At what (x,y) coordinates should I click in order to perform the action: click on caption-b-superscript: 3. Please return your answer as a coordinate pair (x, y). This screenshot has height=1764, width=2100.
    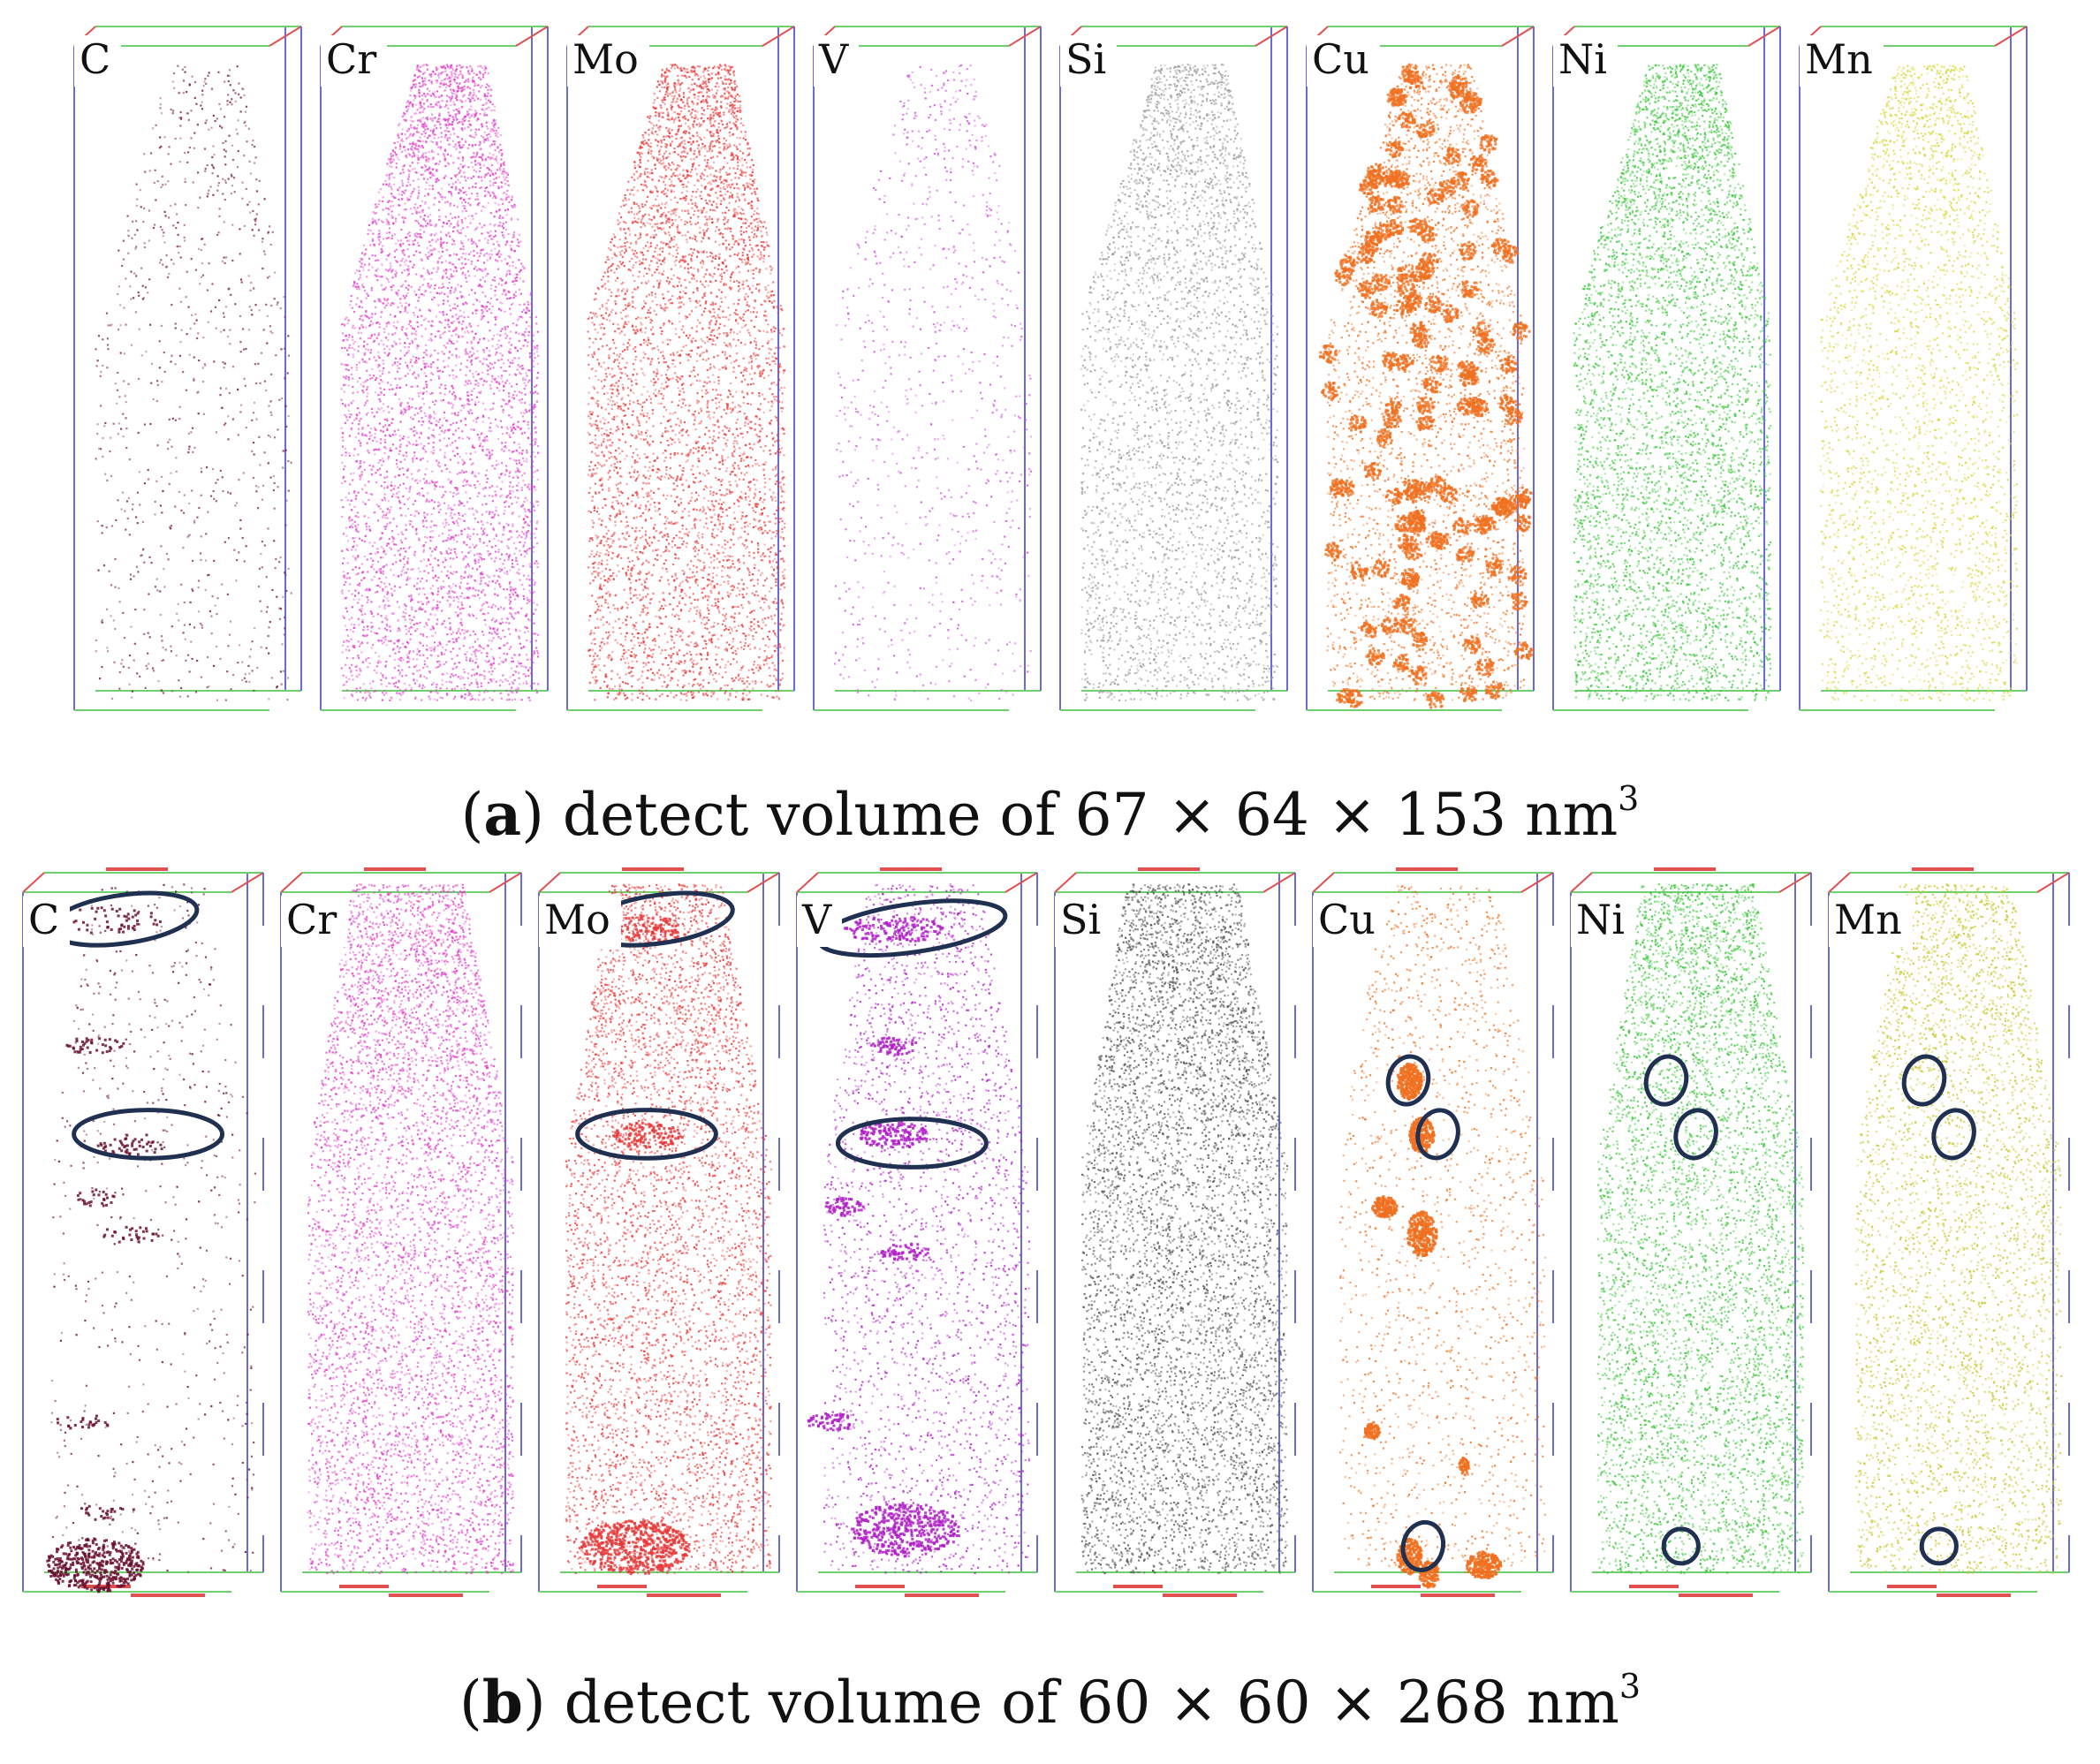
    Looking at the image, I should click on (1630, 1686).